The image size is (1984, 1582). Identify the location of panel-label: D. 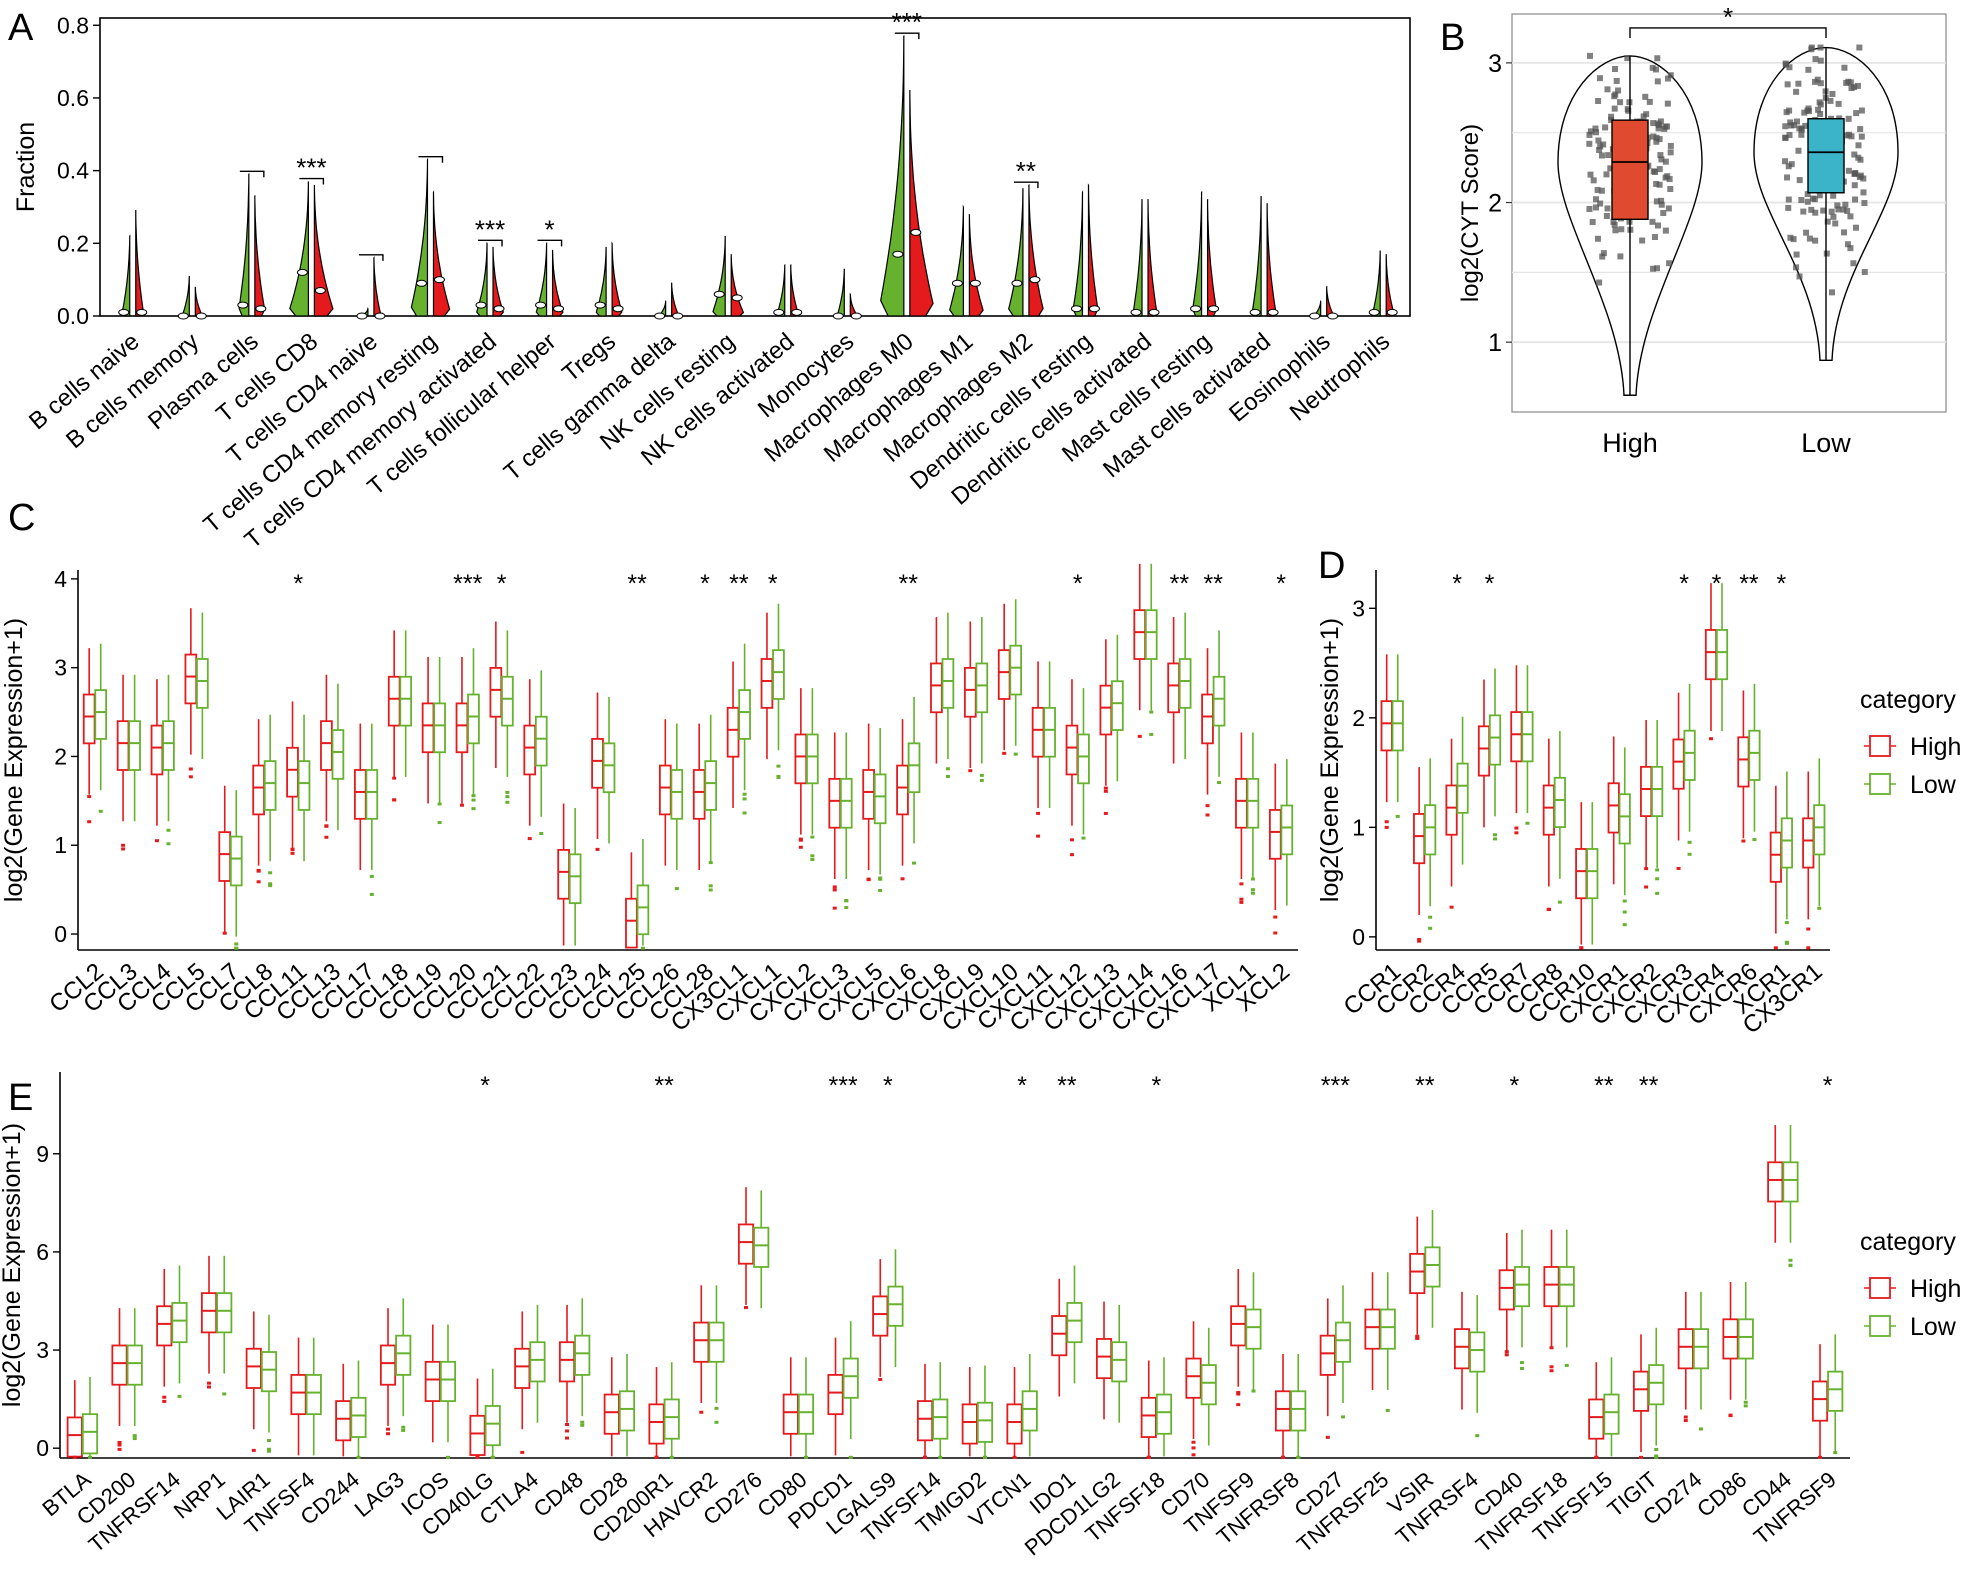
(1331, 566).